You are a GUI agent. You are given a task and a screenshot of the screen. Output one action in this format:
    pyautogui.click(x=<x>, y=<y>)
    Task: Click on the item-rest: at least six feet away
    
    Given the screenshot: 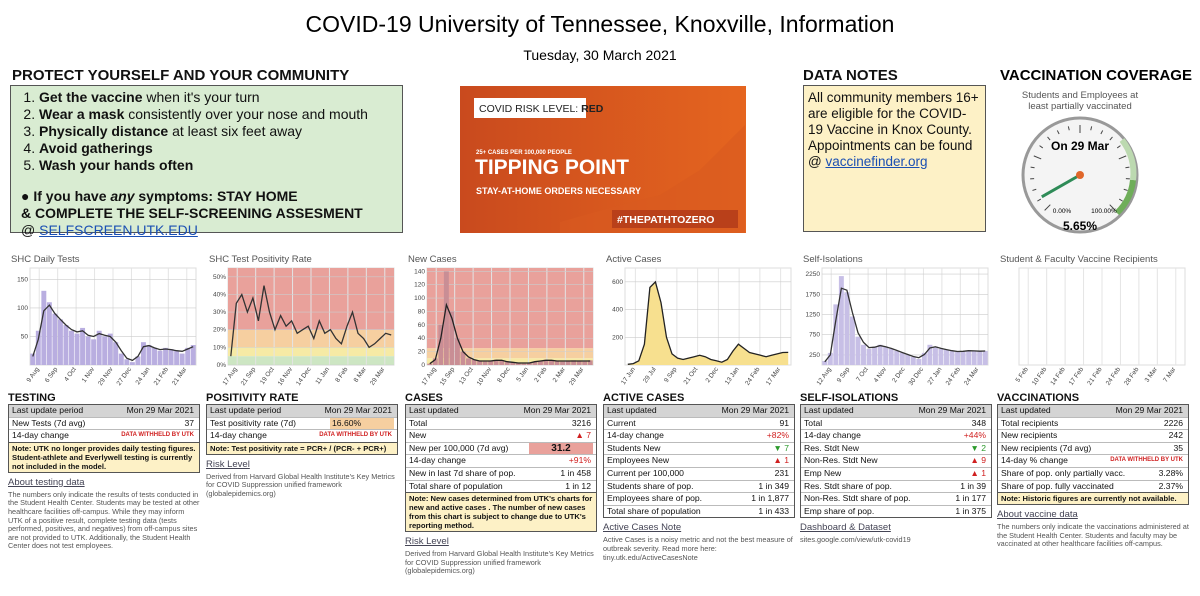 What is the action you would take?
    pyautogui.click(x=235, y=131)
    